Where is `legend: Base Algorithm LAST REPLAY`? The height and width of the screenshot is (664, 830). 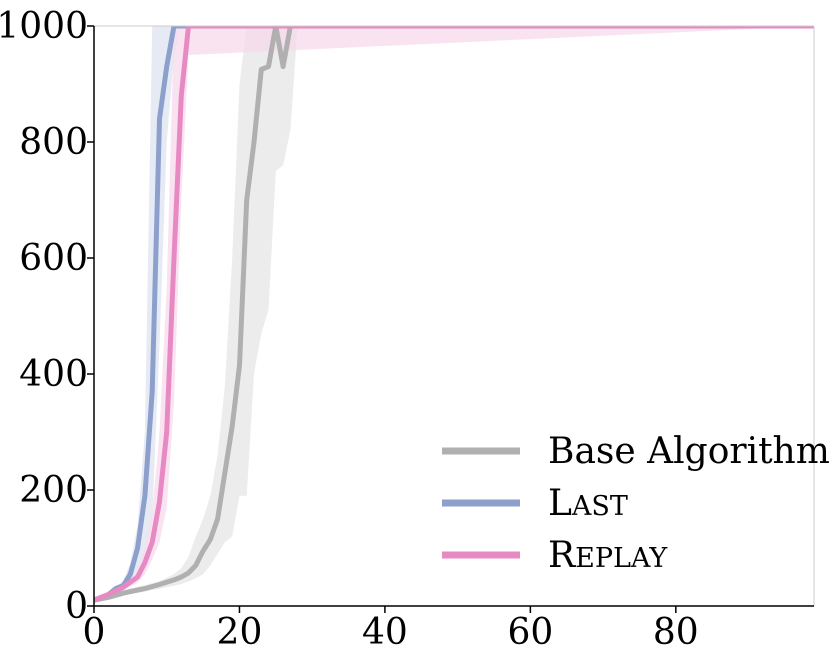
legend: Base Algorithm LAST REPLAY is located at coordinates (636, 503).